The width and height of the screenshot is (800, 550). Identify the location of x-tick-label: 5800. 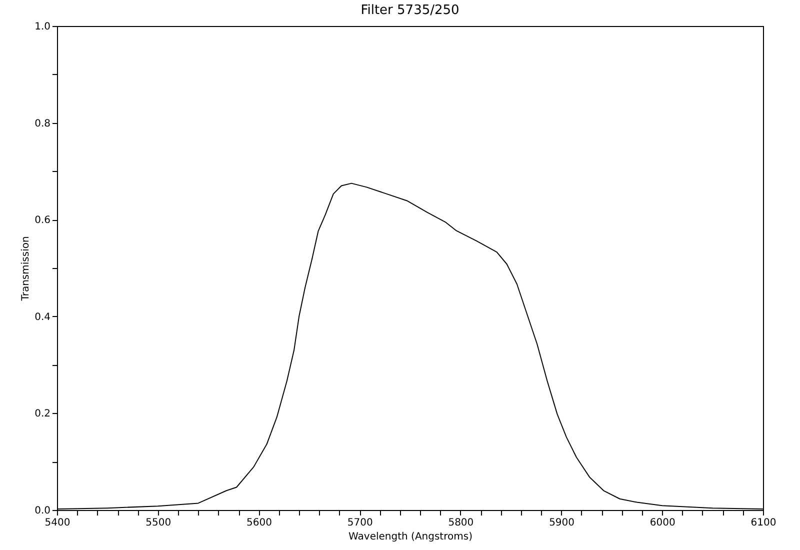
(461, 523).